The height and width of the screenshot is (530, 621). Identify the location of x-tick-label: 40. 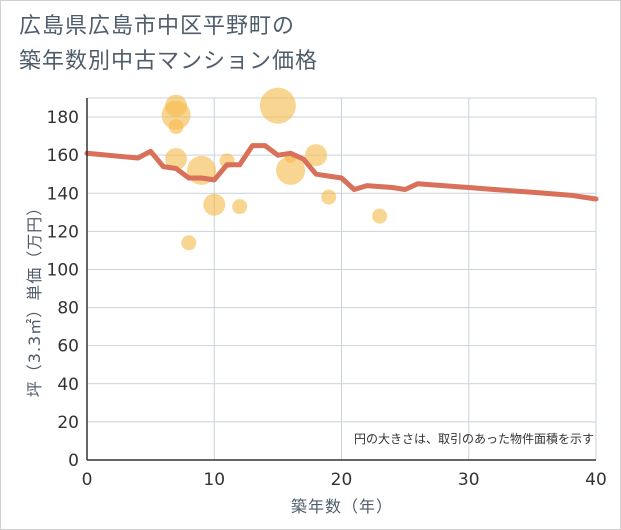
(596, 480).